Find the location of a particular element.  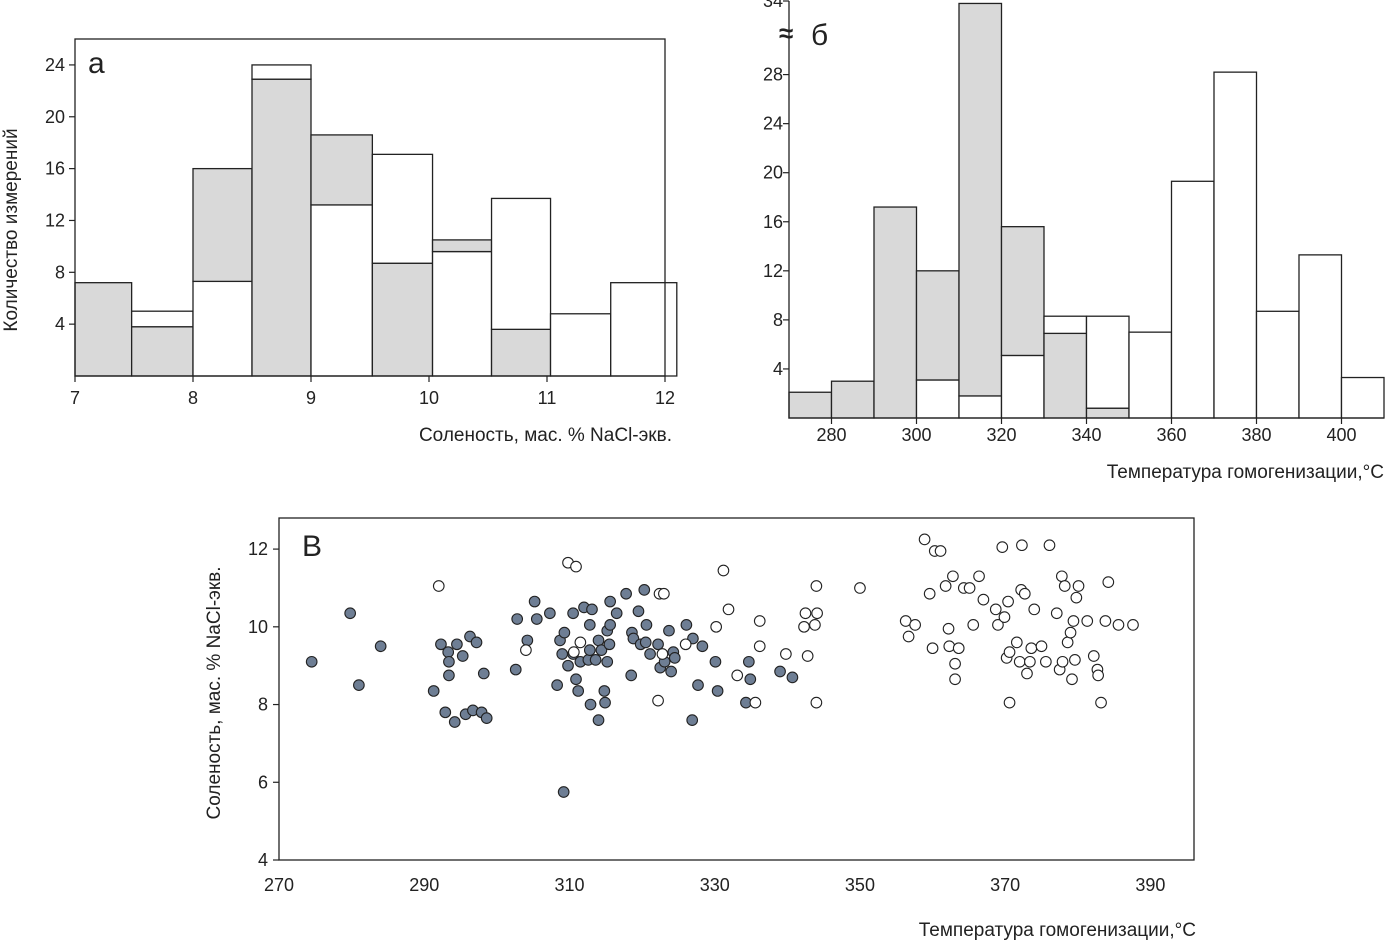

scatter-y-label: Соленость, мас. % NaCl-экв. is located at coordinates (214, 692).